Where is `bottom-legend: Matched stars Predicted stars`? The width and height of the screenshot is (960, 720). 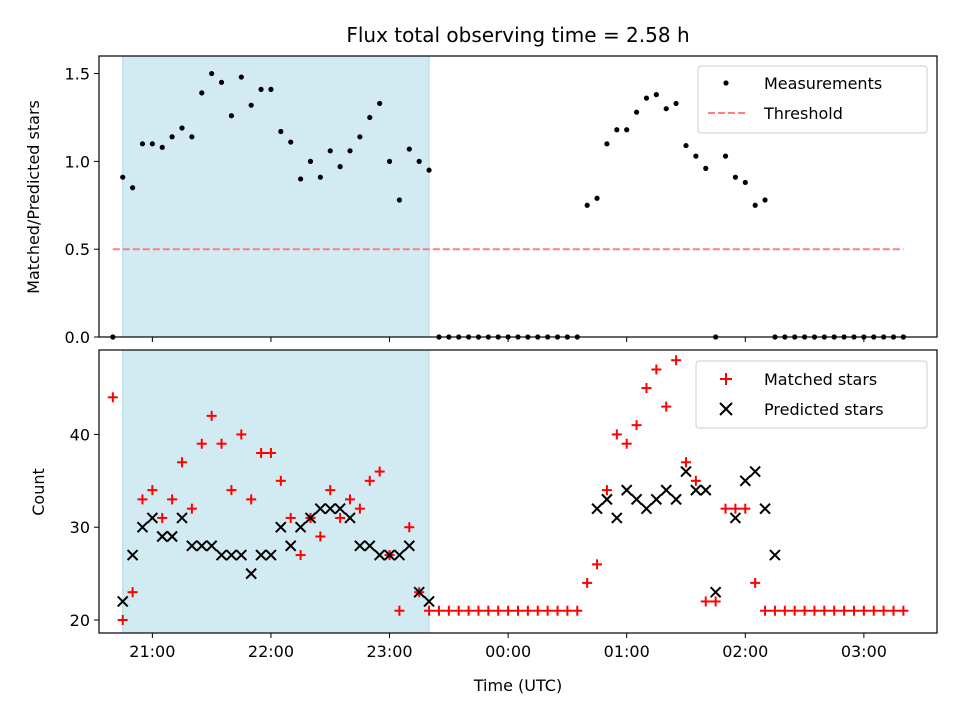 bottom-legend: Matched stars Predicted stars is located at coordinates (811, 394).